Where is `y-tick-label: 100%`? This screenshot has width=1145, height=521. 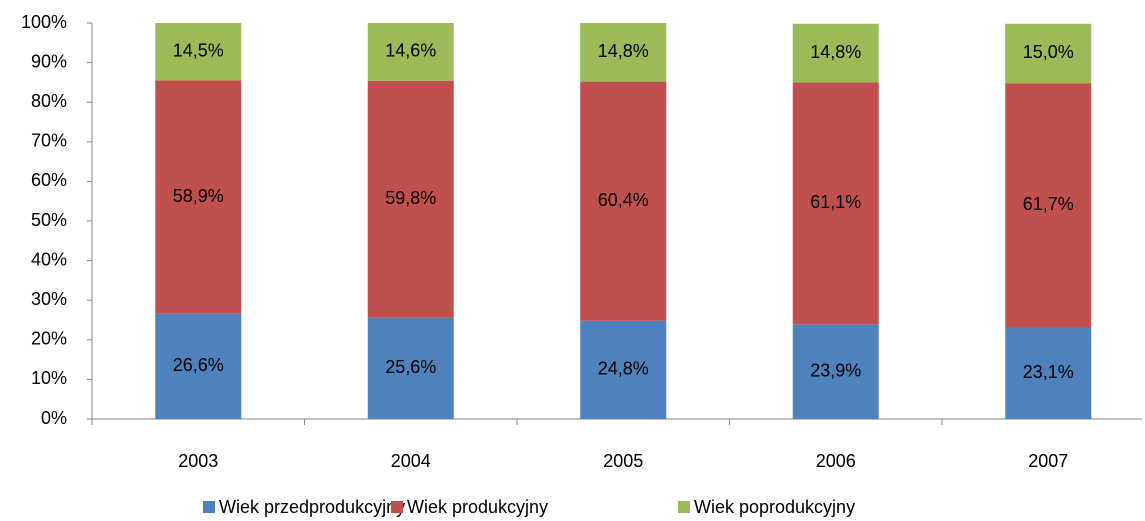 y-tick-label: 100% is located at coordinates (44, 22).